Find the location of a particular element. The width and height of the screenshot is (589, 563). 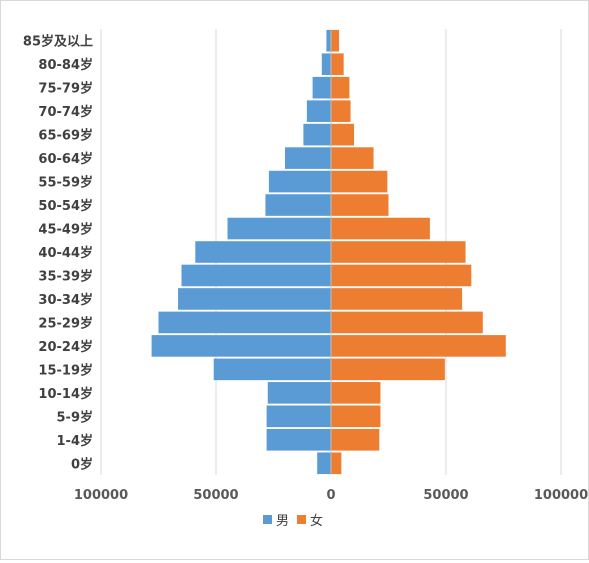

legend-label: 男 is located at coordinates (282, 521).